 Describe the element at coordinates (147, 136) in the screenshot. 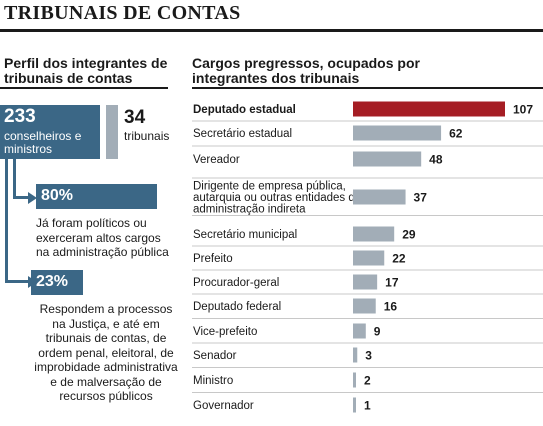

I see `courts-label: tribunais` at that location.